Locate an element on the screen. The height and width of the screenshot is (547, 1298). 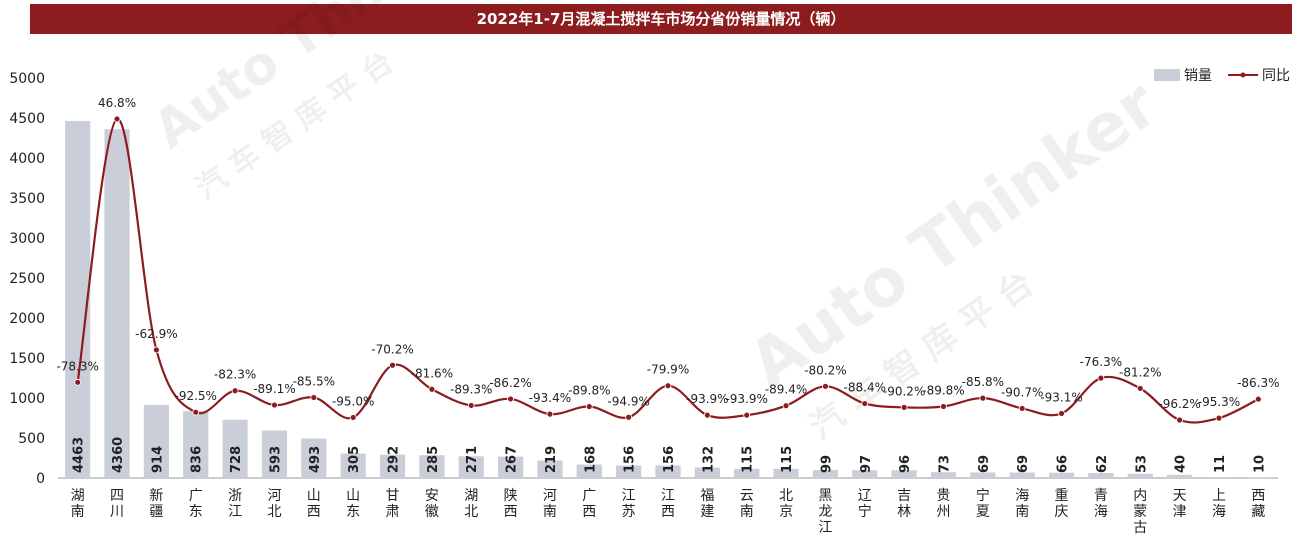
bar-value-label: 305 is located at coordinates (354, 459).